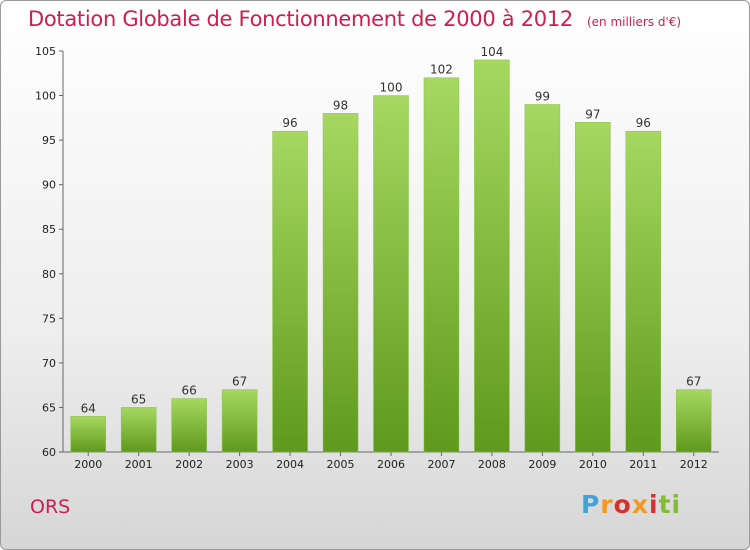 Image resolution: width=750 pixels, height=550 pixels. Describe the element at coordinates (49, 229) in the screenshot. I see `y-tick-label: 85` at that location.